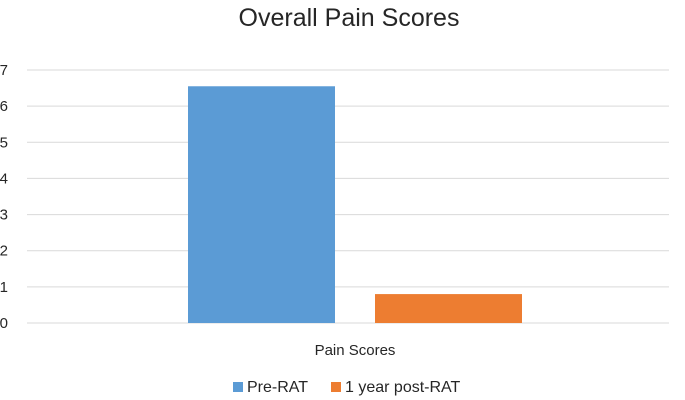 Image resolution: width=685 pixels, height=400 pixels. Describe the element at coordinates (4, 70) in the screenshot. I see `y-tick-label: 7` at that location.